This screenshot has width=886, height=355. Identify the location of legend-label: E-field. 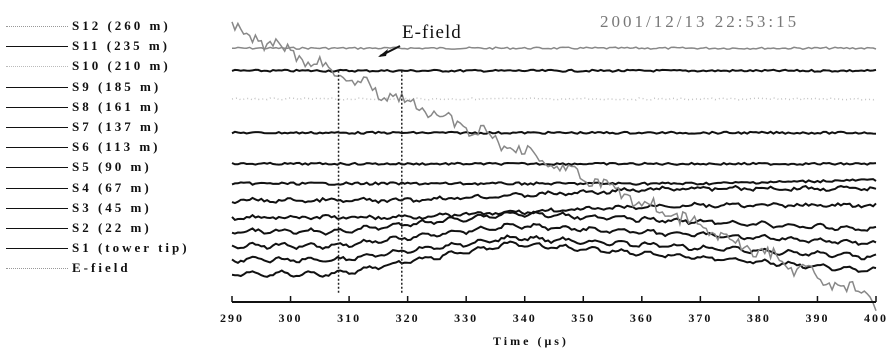
(101, 268).